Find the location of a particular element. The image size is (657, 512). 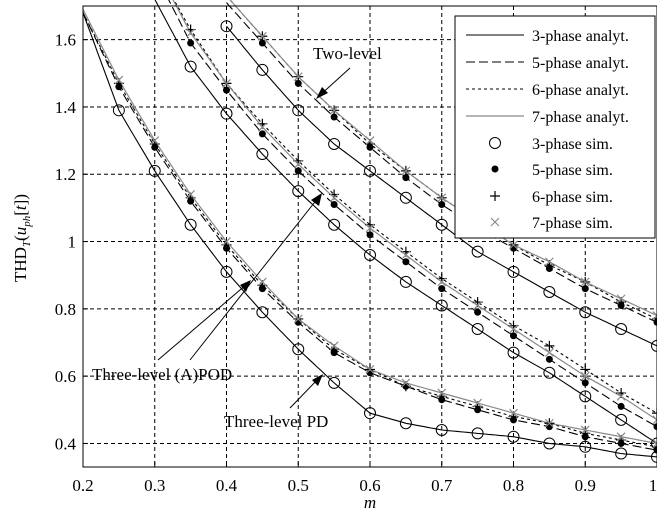

legend-label: 7-phase analyt. is located at coordinates (580, 117).